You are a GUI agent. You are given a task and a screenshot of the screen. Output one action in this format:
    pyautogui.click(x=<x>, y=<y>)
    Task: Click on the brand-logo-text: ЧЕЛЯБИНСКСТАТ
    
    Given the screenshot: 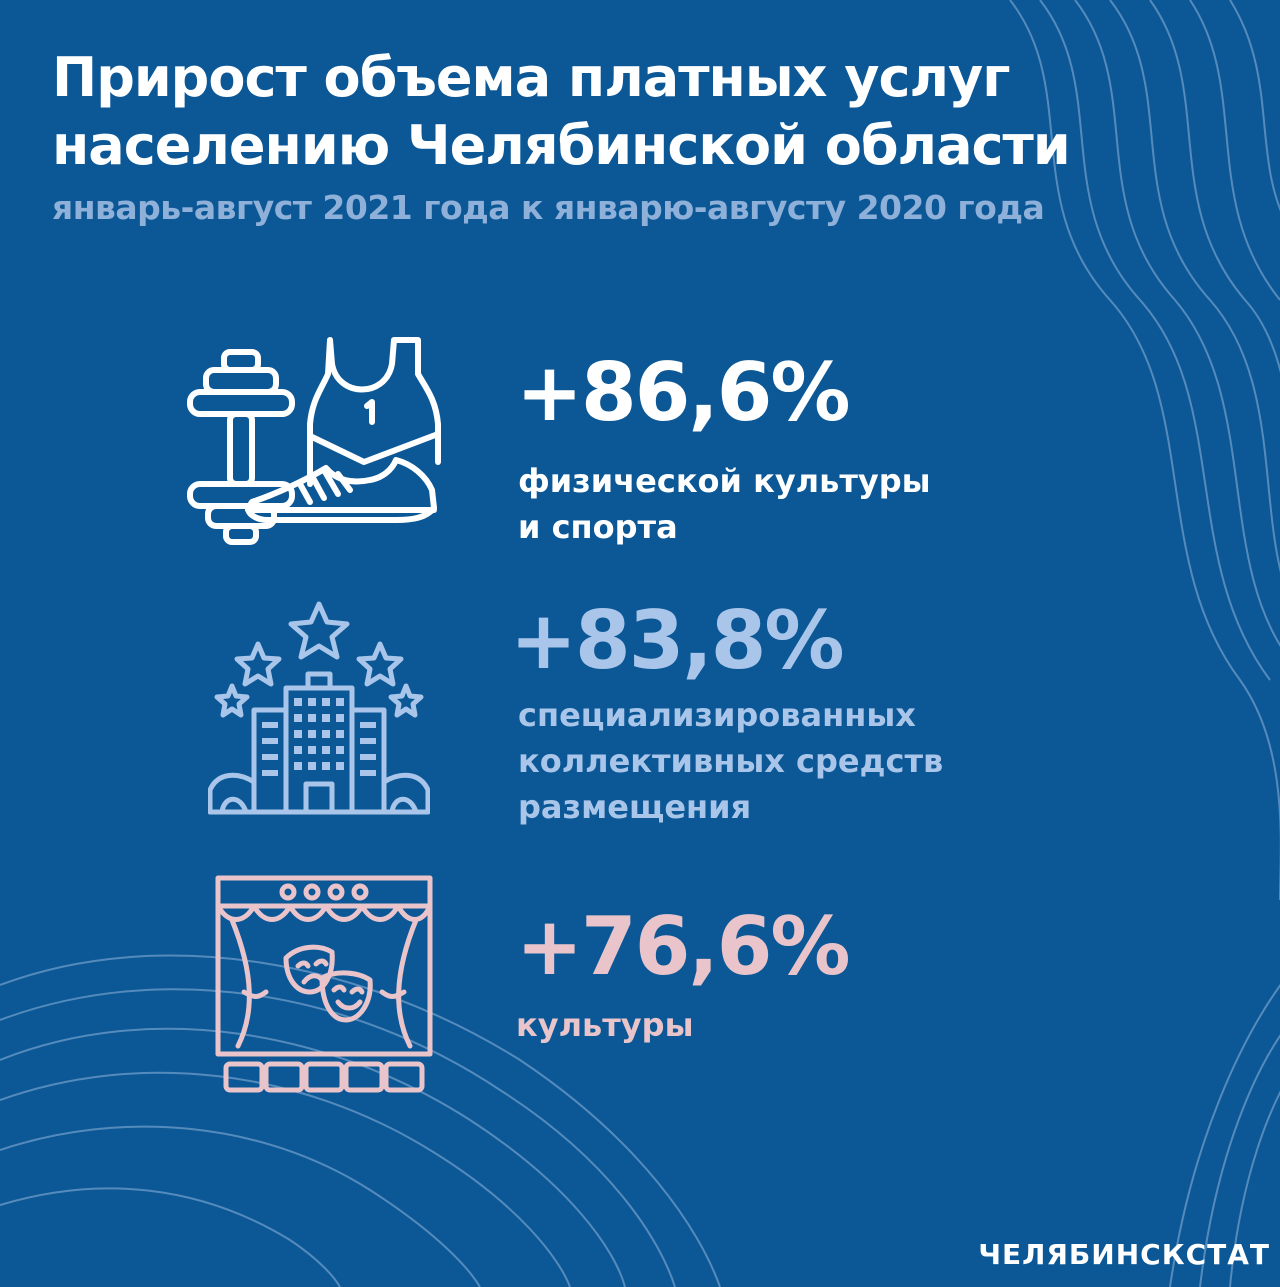 What is the action you would take?
    pyautogui.click(x=1124, y=1254)
    